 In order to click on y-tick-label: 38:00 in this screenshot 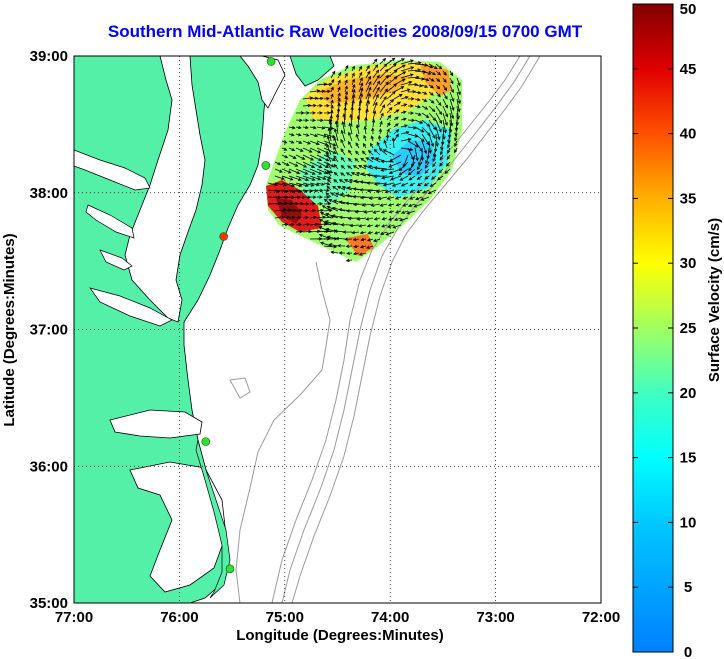, I will do `click(49, 193)`.